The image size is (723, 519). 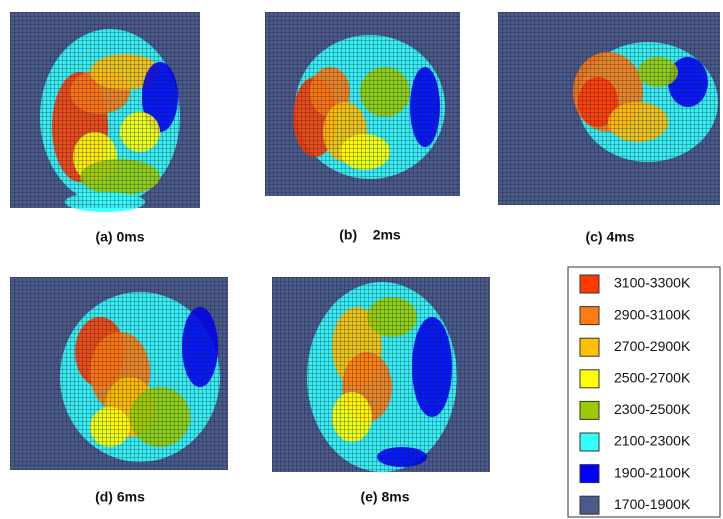 What do you see at coordinates (652, 378) in the screenshot?
I see `legend-label: 2500-2700K` at bounding box center [652, 378].